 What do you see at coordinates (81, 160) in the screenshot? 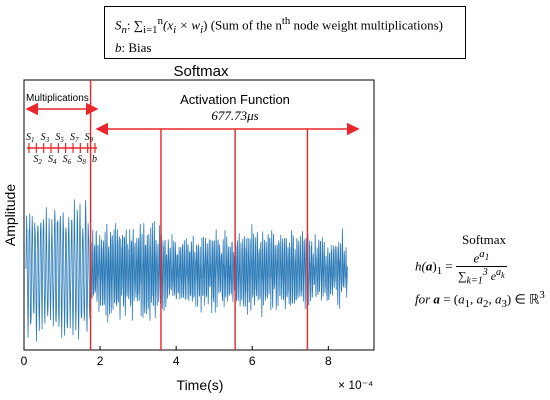
I see `s-label: S8` at bounding box center [81, 160].